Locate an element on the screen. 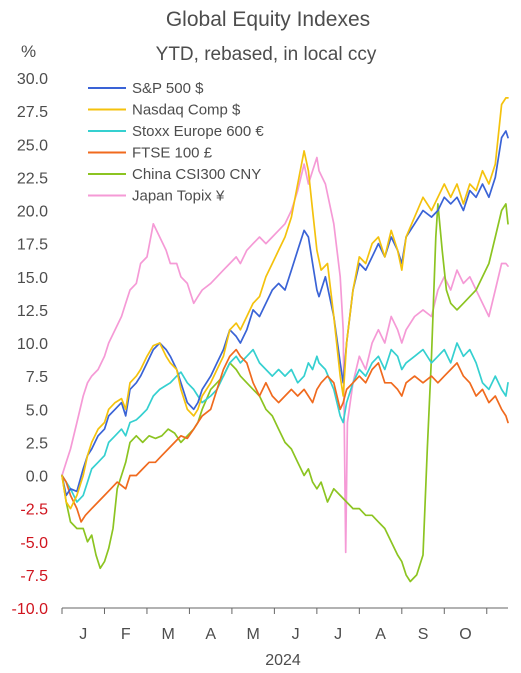 Image resolution: width=521 pixels, height=673 pixels. y-tick-label: -10.0 is located at coordinates (30, 609).